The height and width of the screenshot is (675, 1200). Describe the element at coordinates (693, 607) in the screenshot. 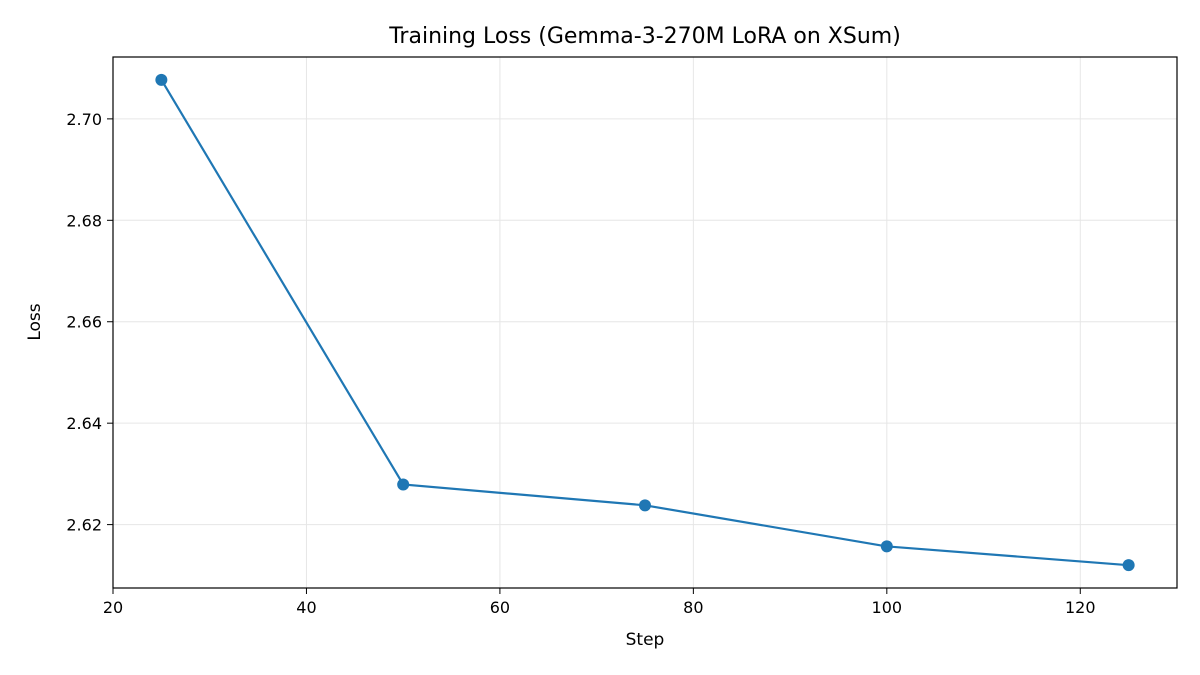

I see `x-tick-label: 80` at that location.